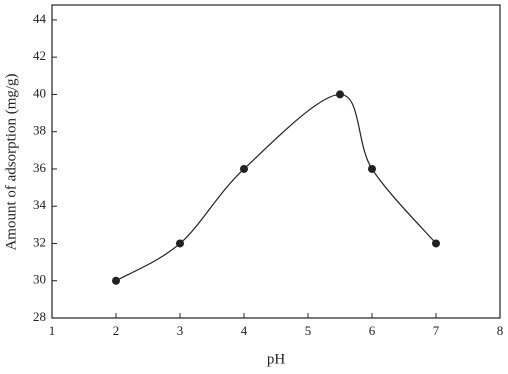  Describe the element at coordinates (40, 167) in the screenshot. I see `y-tick-label: 36` at that location.